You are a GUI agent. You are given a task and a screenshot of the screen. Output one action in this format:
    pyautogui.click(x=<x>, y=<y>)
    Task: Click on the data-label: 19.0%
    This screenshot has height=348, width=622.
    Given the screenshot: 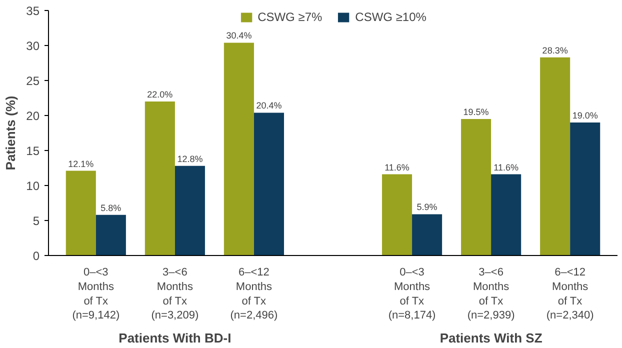 What is the action you would take?
    pyautogui.click(x=585, y=115)
    